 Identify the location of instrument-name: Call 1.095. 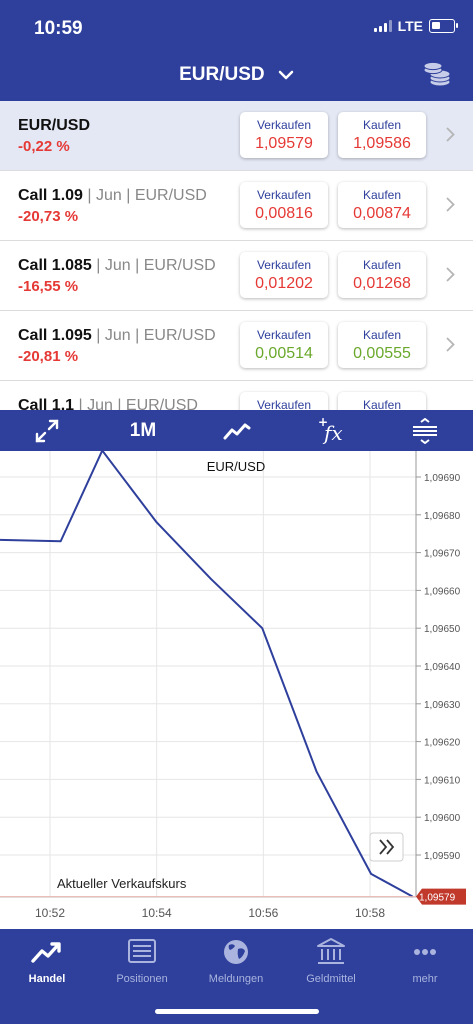
(55, 335).